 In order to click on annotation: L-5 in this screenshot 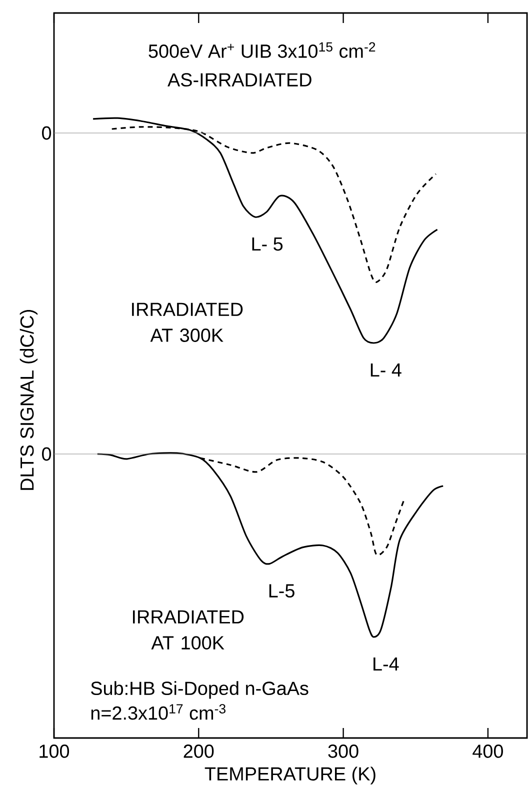, I will do `click(281, 591)`.